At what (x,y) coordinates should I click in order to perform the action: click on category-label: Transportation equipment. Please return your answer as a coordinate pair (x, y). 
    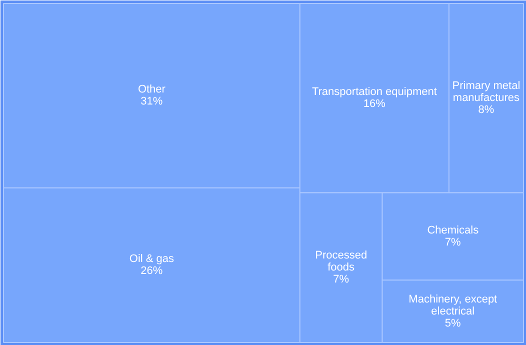
    Looking at the image, I should click on (374, 92).